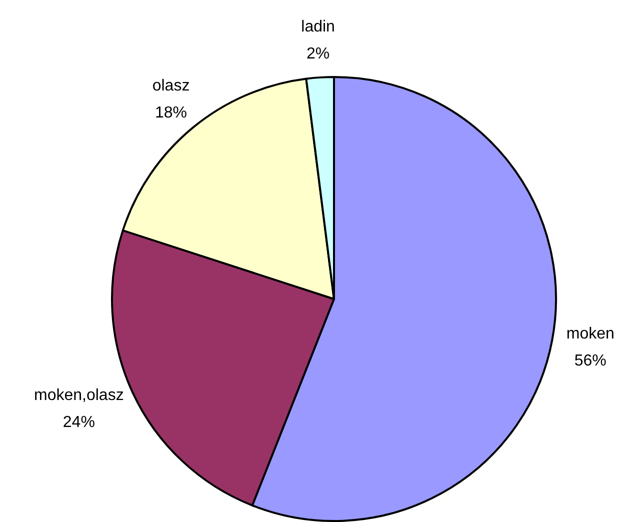 The width and height of the screenshot is (634, 522). Describe the element at coordinates (318, 27) in the screenshot. I see `slice-label: ladin` at that location.